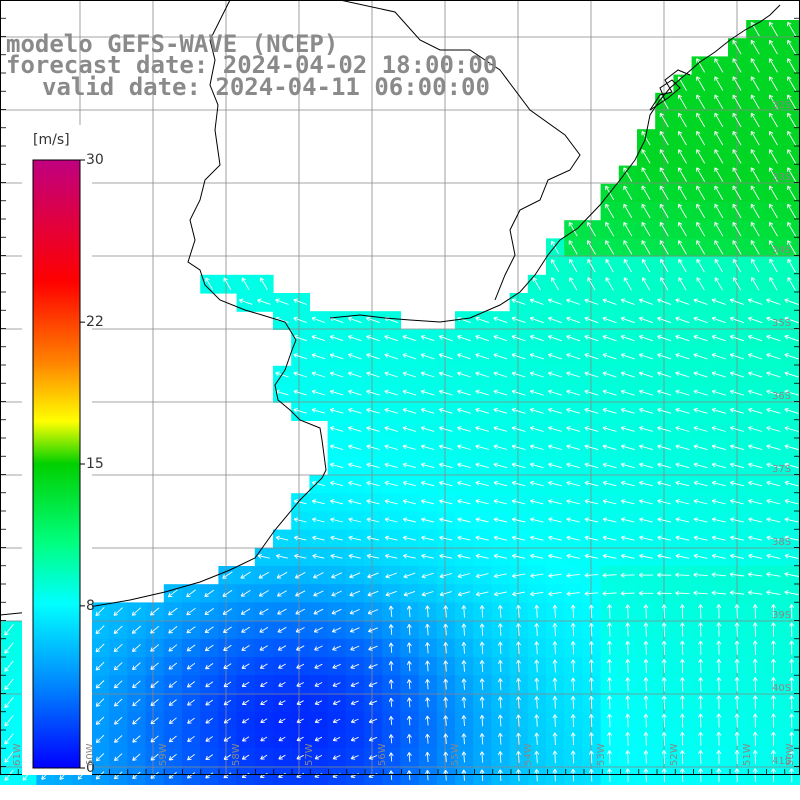 Image resolution: width=800 pixels, height=800 pixels. Describe the element at coordinates (382, 754) in the screenshot. I see `longitude-label: 56W` at that location.